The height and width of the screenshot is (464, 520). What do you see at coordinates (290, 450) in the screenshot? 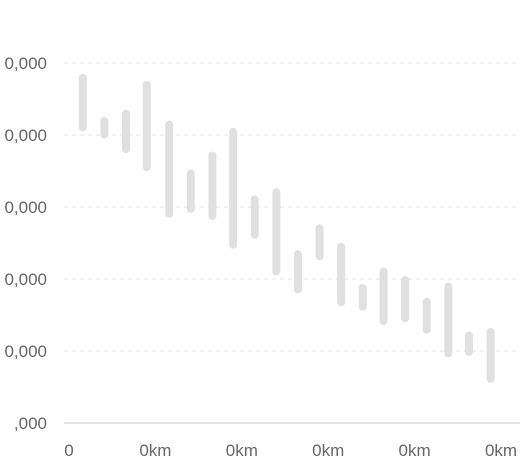
I see `x-axis-ticks: 0 0km 0km 0km 0km 0km` at bounding box center [290, 450].